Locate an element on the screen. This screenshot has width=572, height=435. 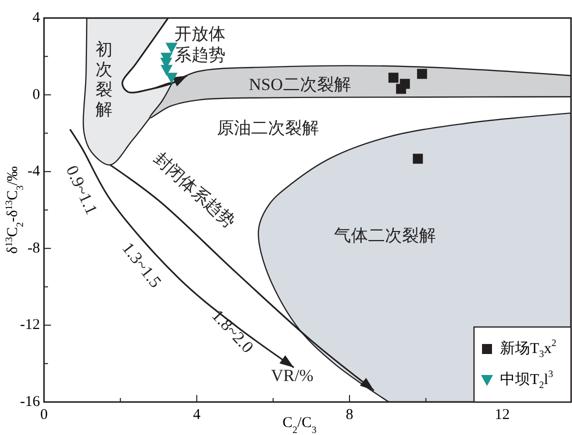
x-tick-label: 4 is located at coordinates (197, 415).